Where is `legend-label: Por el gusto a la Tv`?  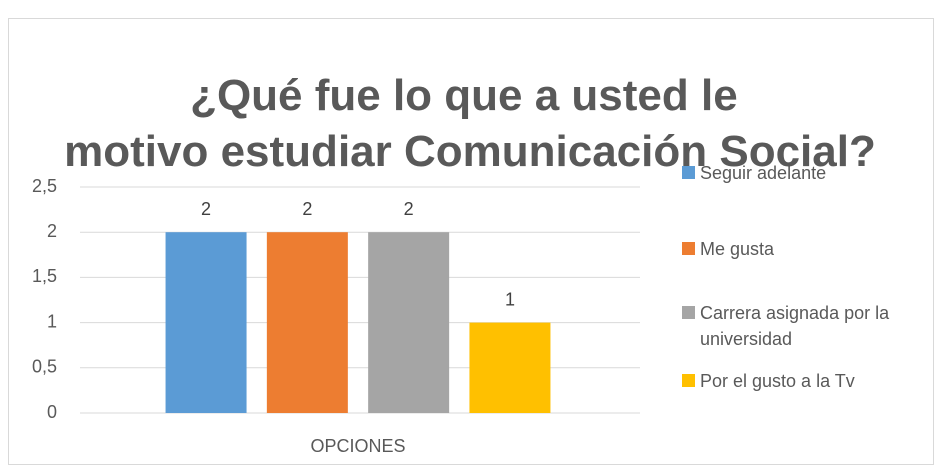 legend-label: Por el gusto a la Tv is located at coordinates (777, 381).